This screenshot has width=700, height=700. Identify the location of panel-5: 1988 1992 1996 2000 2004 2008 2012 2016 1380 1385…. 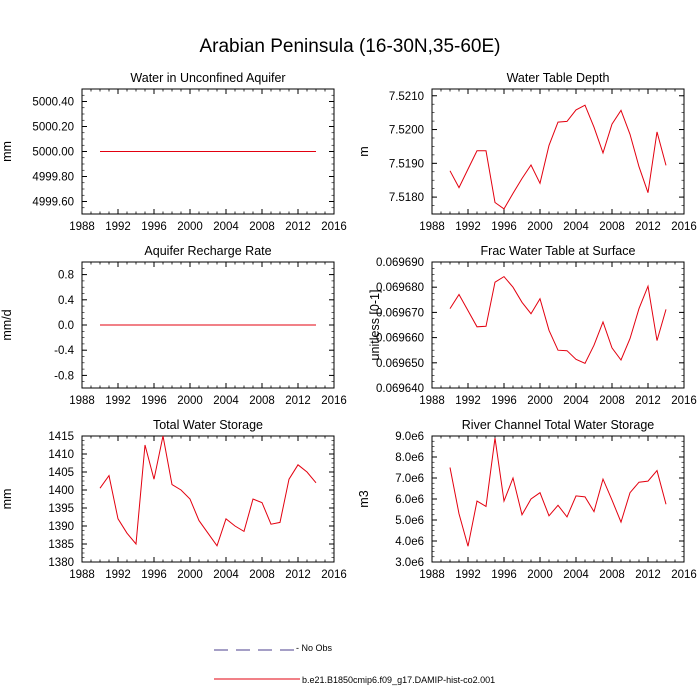
(173, 499).